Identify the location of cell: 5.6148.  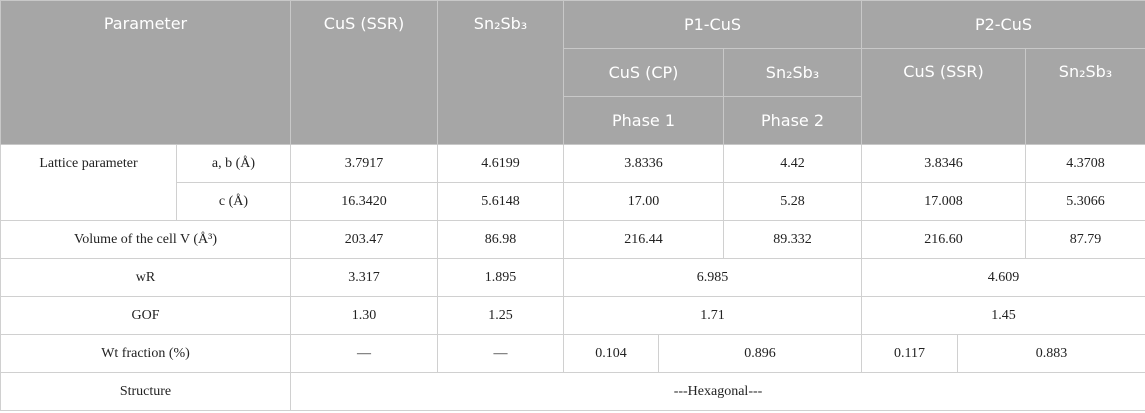
(500, 201).